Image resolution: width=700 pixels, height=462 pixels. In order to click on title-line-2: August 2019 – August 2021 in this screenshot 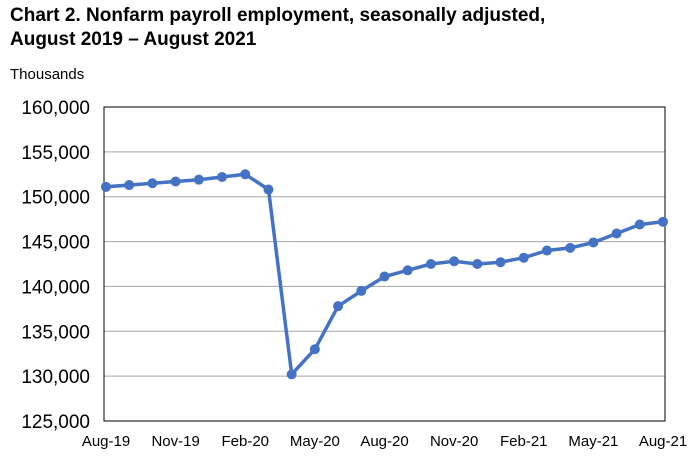, I will do `click(133, 39)`.